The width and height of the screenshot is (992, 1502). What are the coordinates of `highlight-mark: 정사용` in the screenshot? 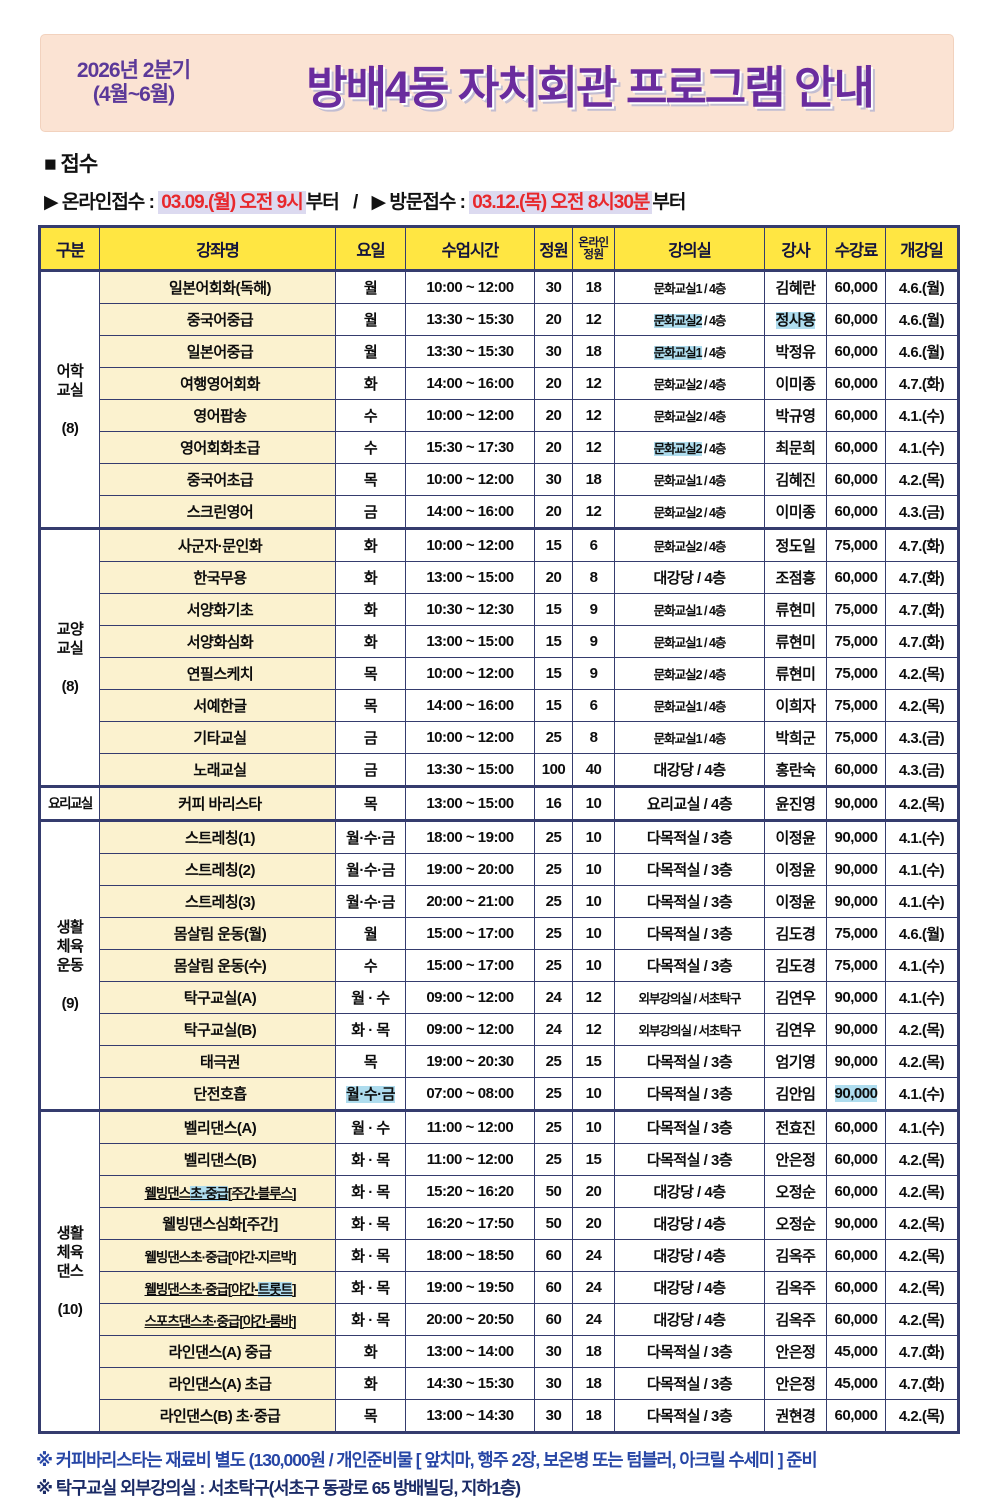 It's located at (795, 320).